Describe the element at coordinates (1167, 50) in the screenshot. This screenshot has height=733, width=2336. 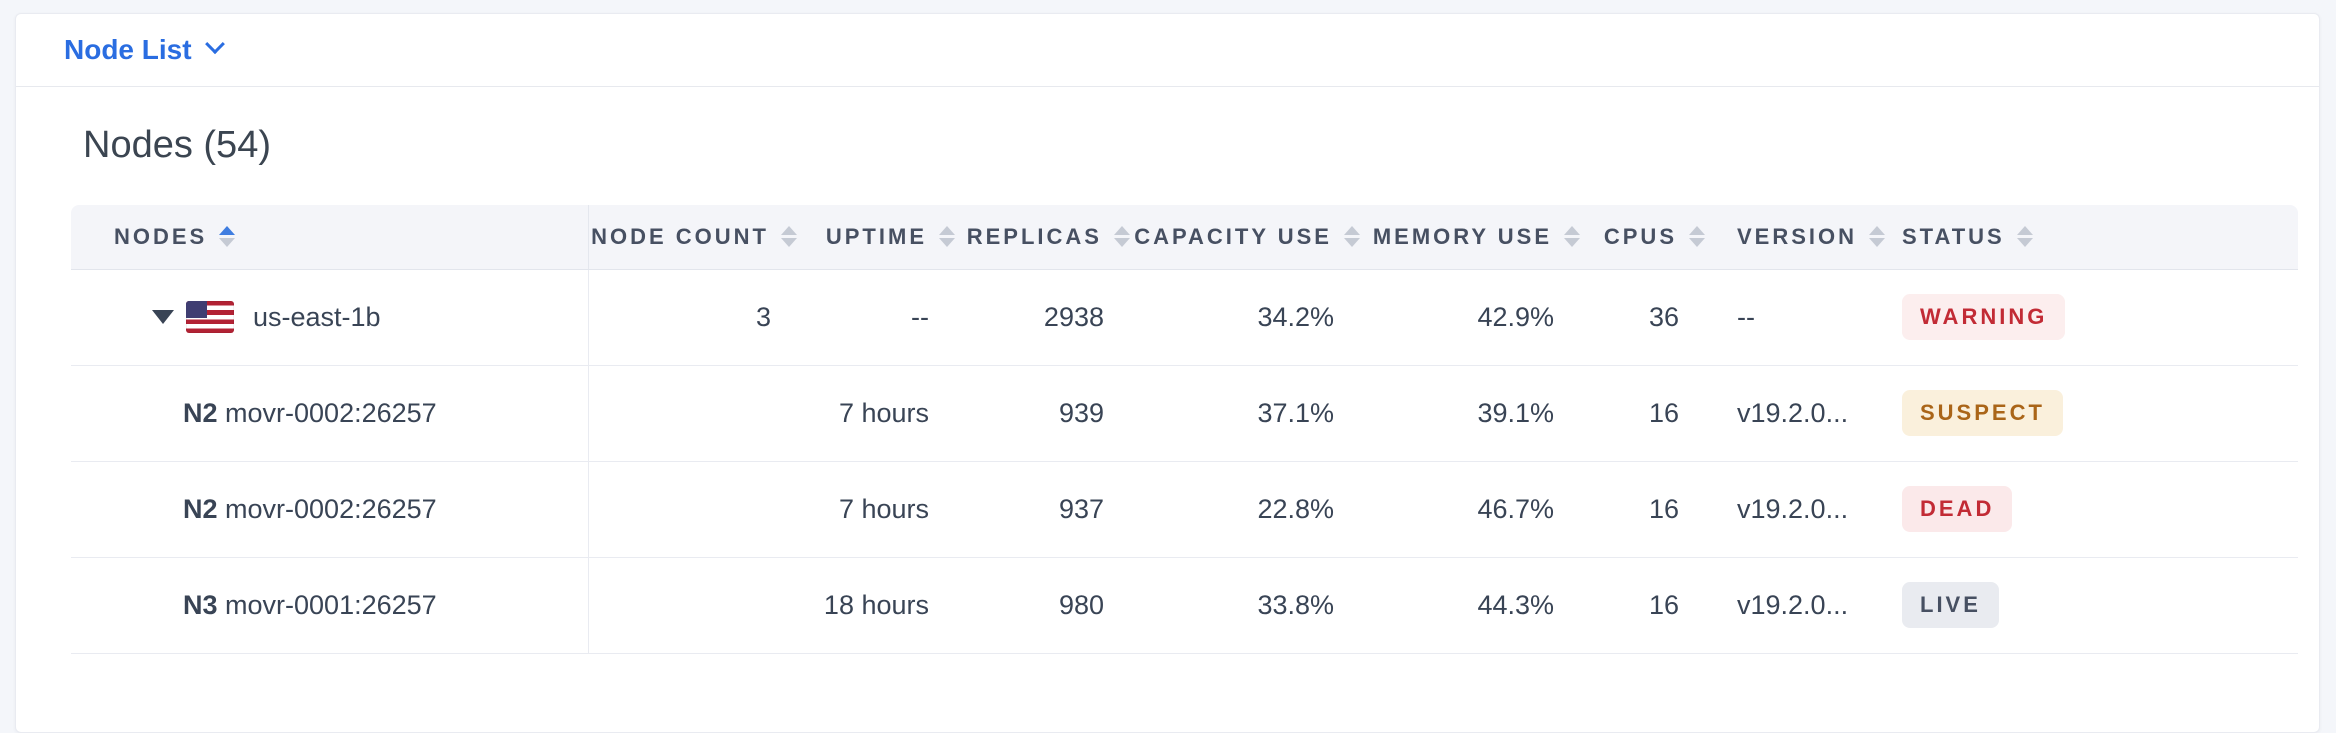
I see `card-header: Node List` at that location.